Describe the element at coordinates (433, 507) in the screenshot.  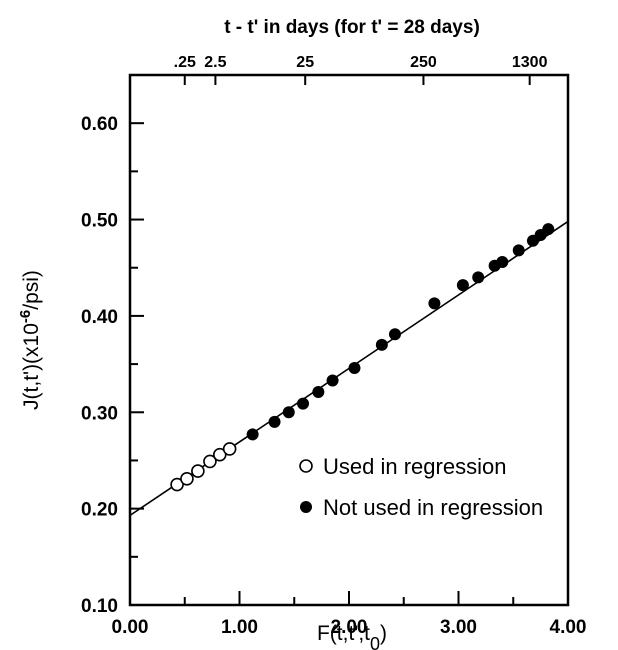
I see `legend-label-not-used: Not used in regression` at that location.